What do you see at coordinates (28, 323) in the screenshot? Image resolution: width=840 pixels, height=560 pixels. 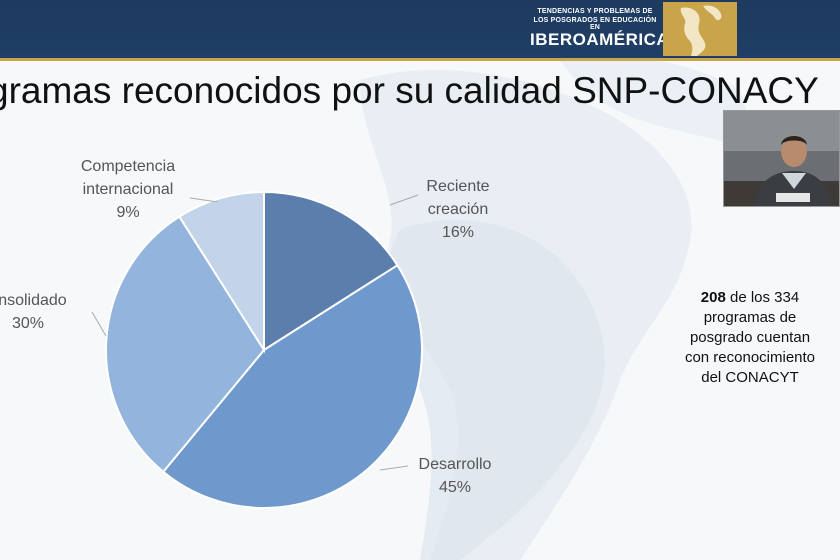 I see `pie-slice-percent: 30%` at bounding box center [28, 323].